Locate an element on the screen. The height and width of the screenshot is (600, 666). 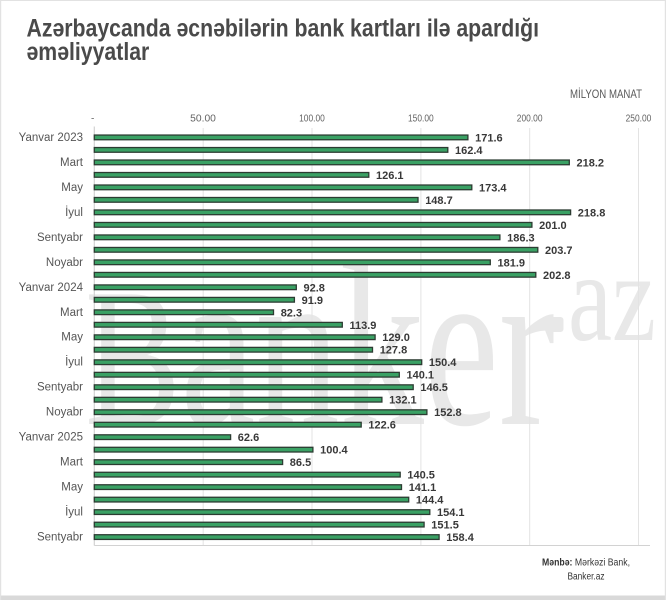
svg-text: 86.5 is located at coordinates (300, 463).